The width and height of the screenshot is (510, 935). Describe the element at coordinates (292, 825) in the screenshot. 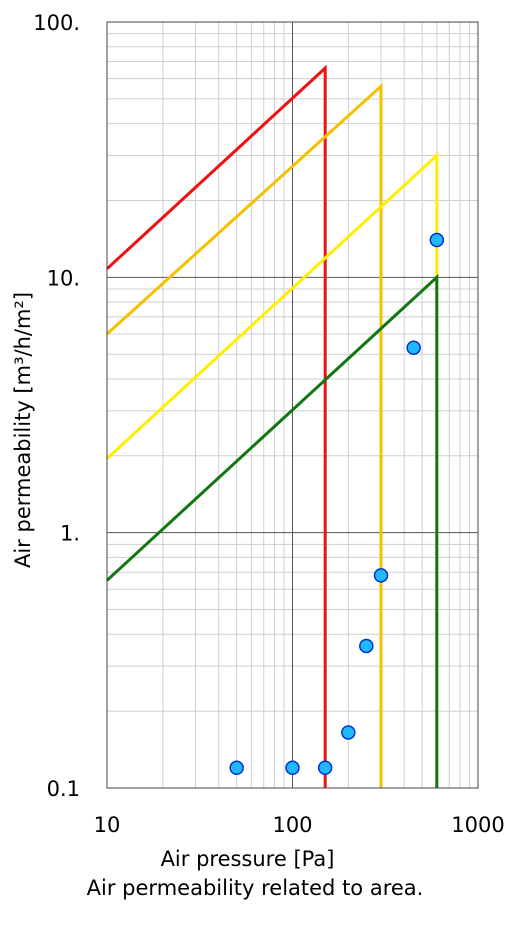

I see `x-tick-label: 100` at that location.